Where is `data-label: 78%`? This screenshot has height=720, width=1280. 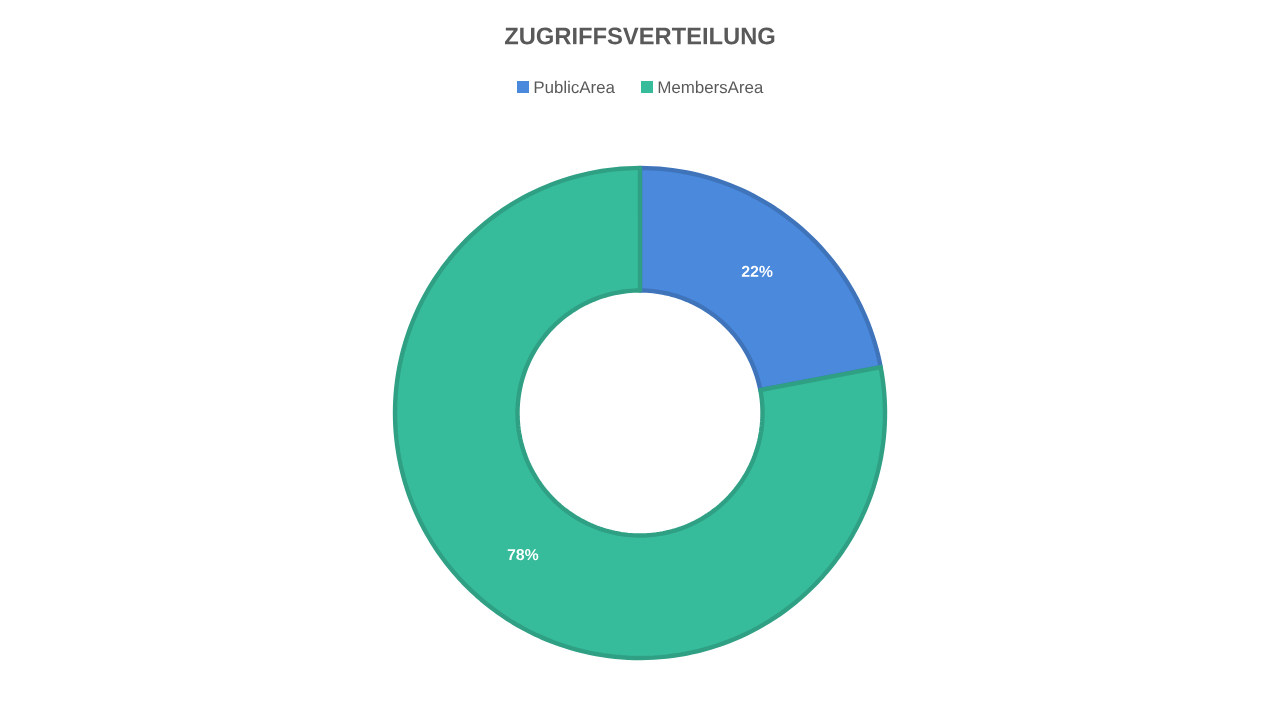 data-label: 78% is located at coordinates (523, 554).